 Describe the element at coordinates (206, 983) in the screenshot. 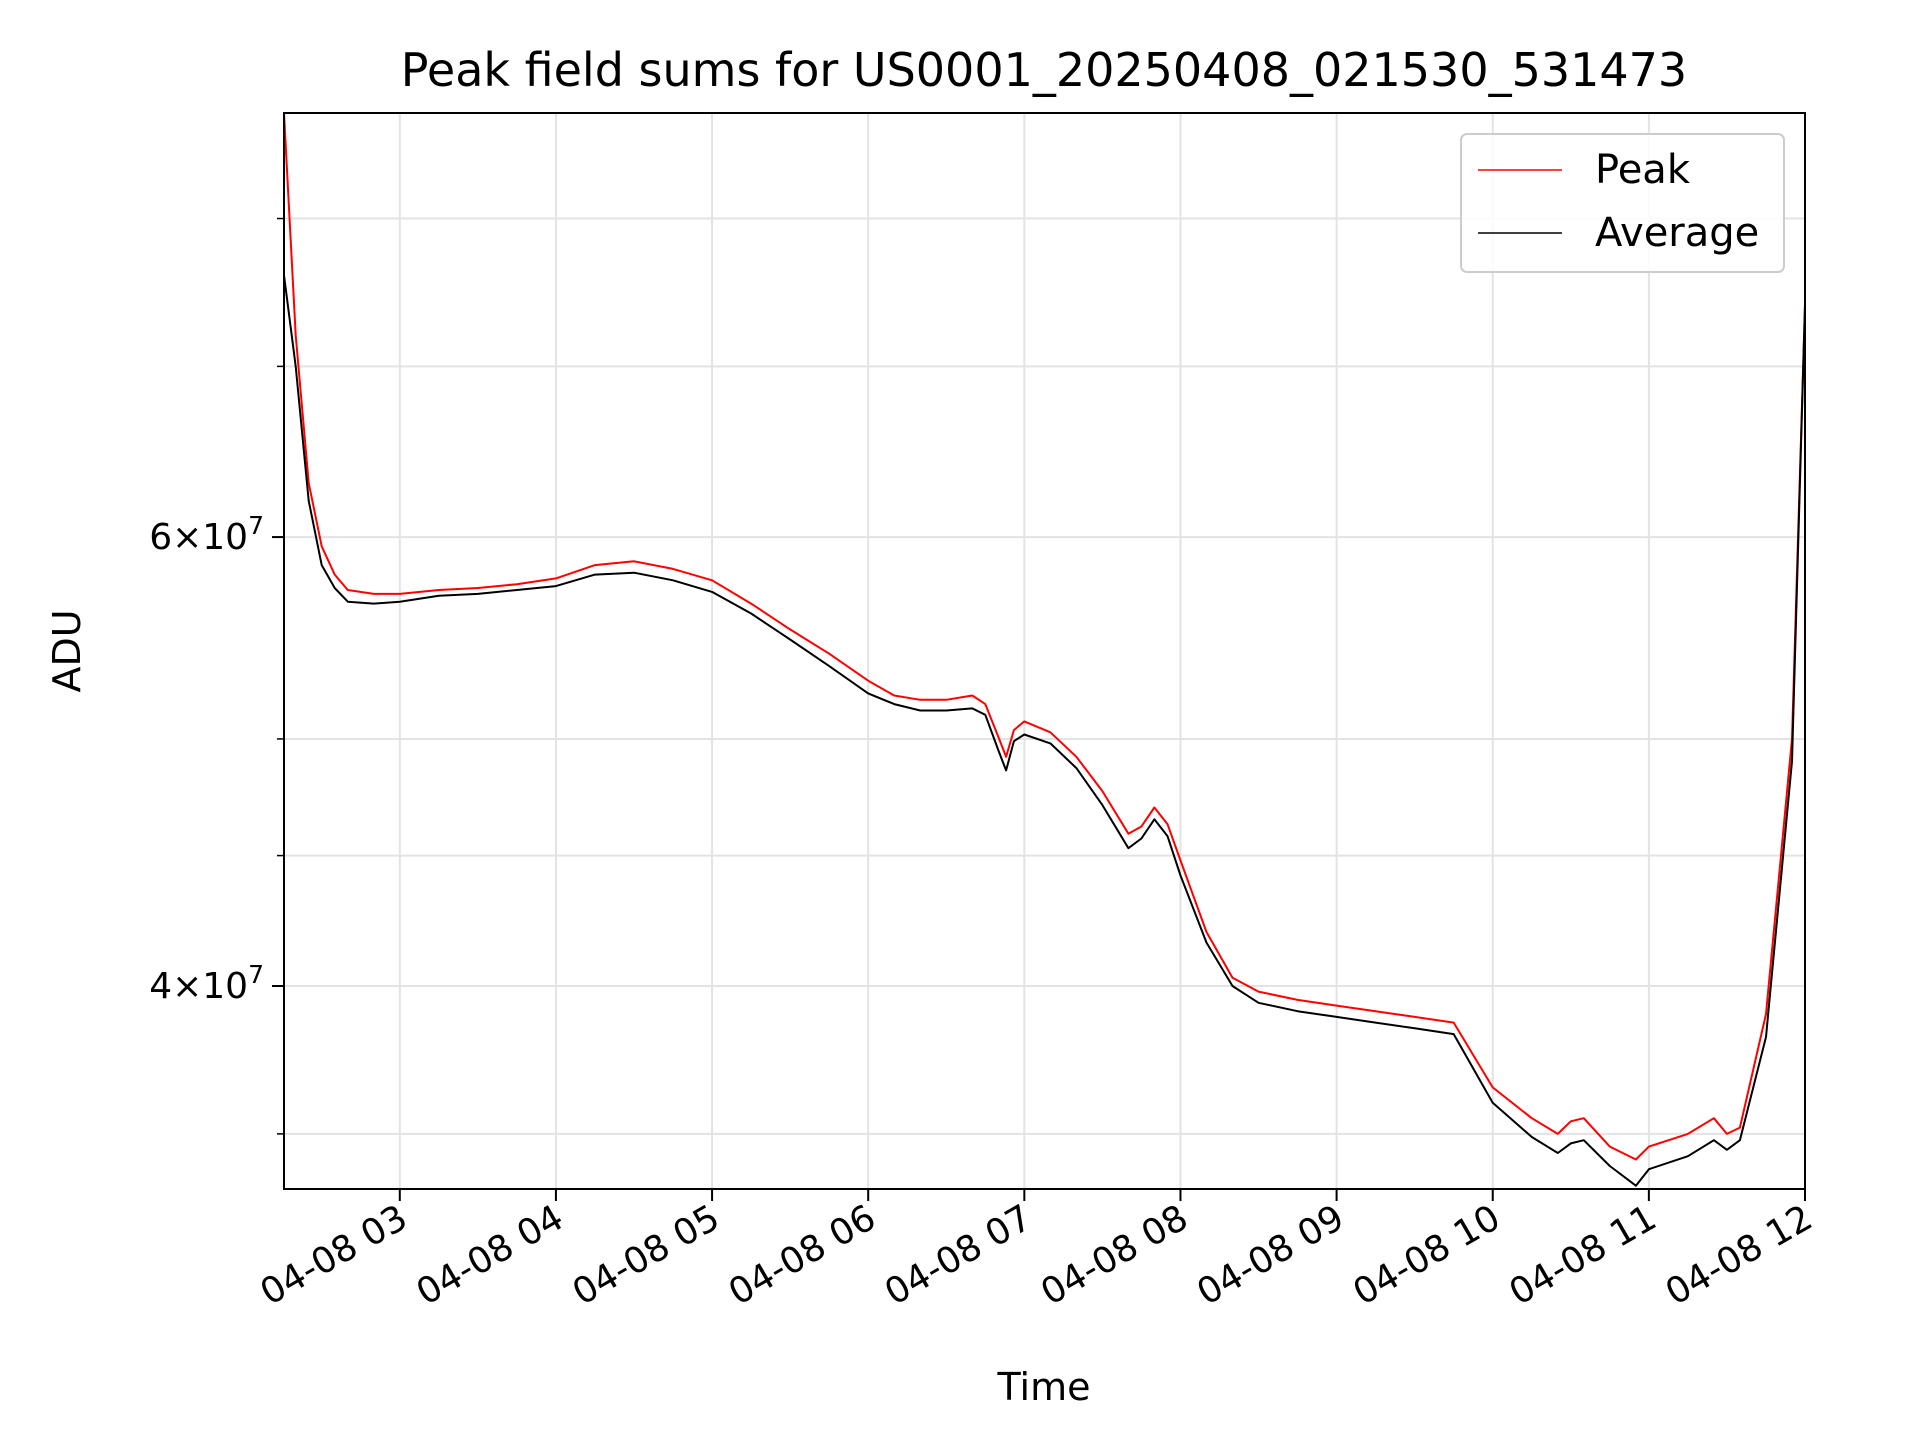

I see `y-tick-label: 4×107` at that location.